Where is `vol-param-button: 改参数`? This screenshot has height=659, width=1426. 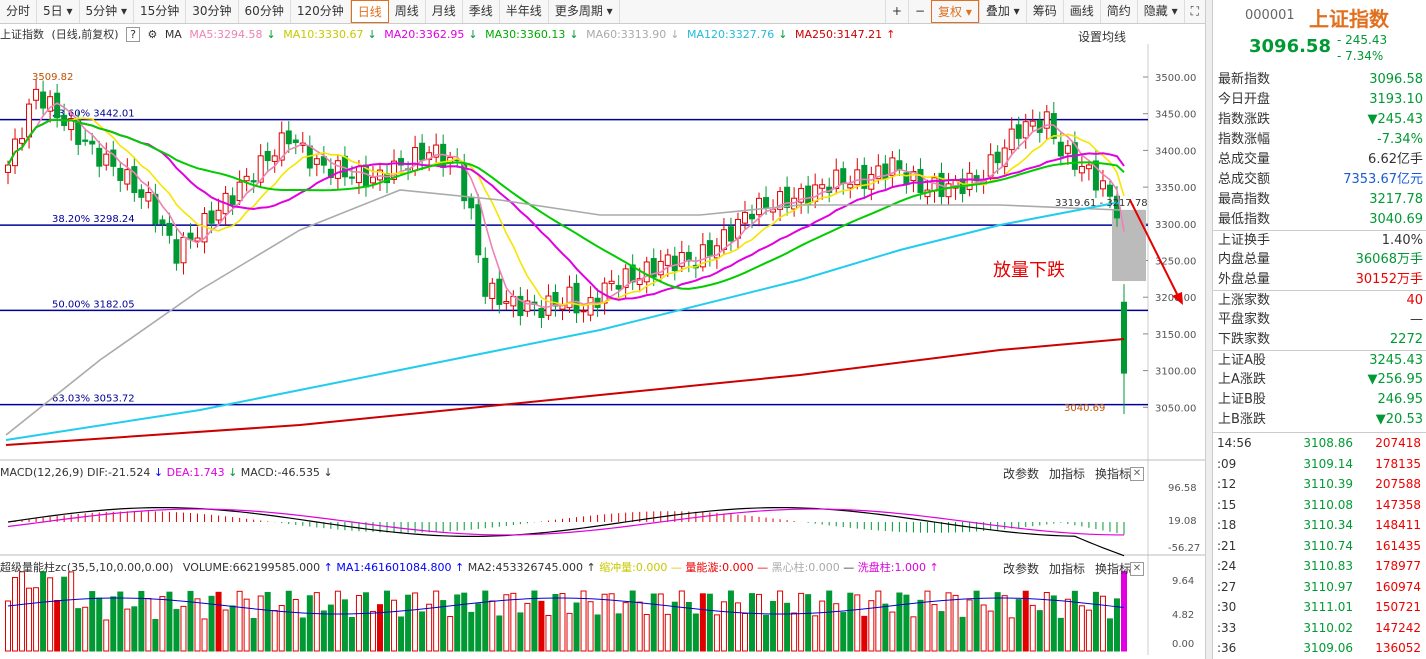 vol-param-button: 改参数 is located at coordinates (1021, 569).